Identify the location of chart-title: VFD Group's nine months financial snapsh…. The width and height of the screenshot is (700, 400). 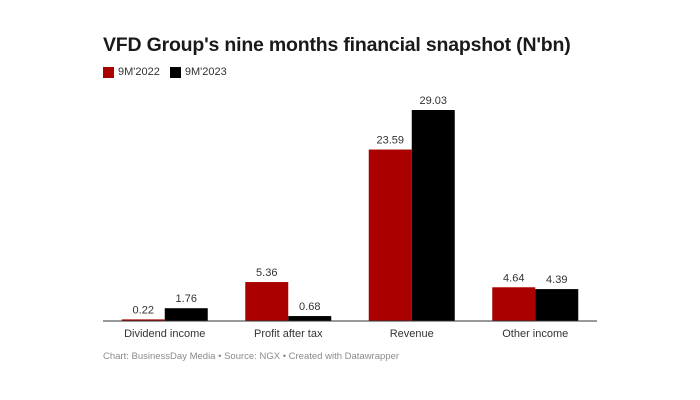
(337, 45).